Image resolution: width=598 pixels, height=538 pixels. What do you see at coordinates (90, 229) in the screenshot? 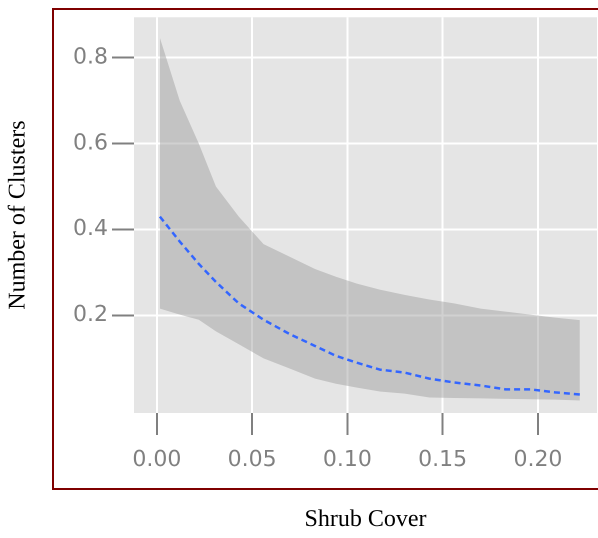
I see `y-tick-label: 0.4` at bounding box center [90, 229].